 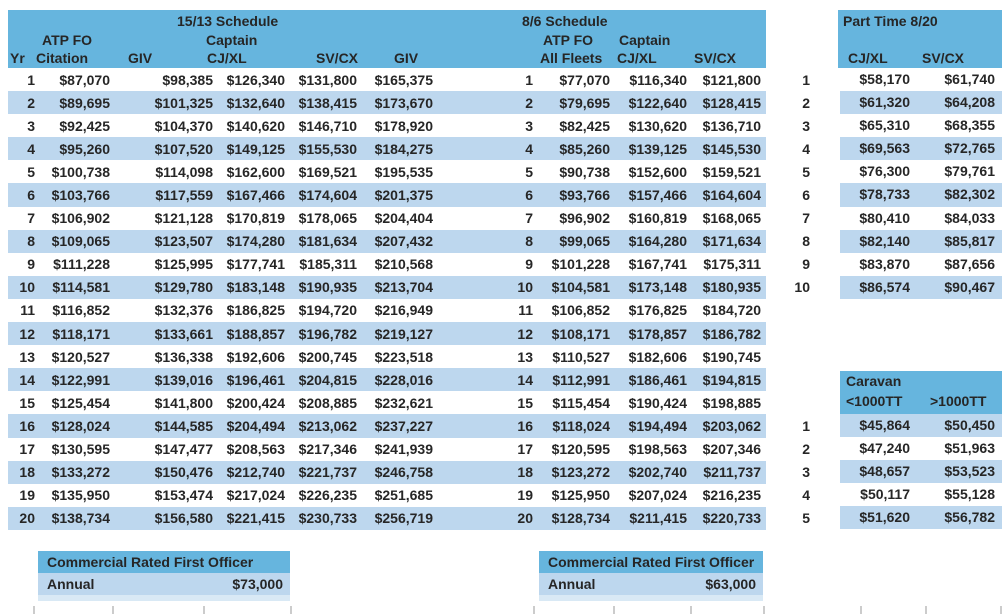 What do you see at coordinates (403, 264) in the screenshot?
I see `captain-giv-cell: $210,568` at bounding box center [403, 264].